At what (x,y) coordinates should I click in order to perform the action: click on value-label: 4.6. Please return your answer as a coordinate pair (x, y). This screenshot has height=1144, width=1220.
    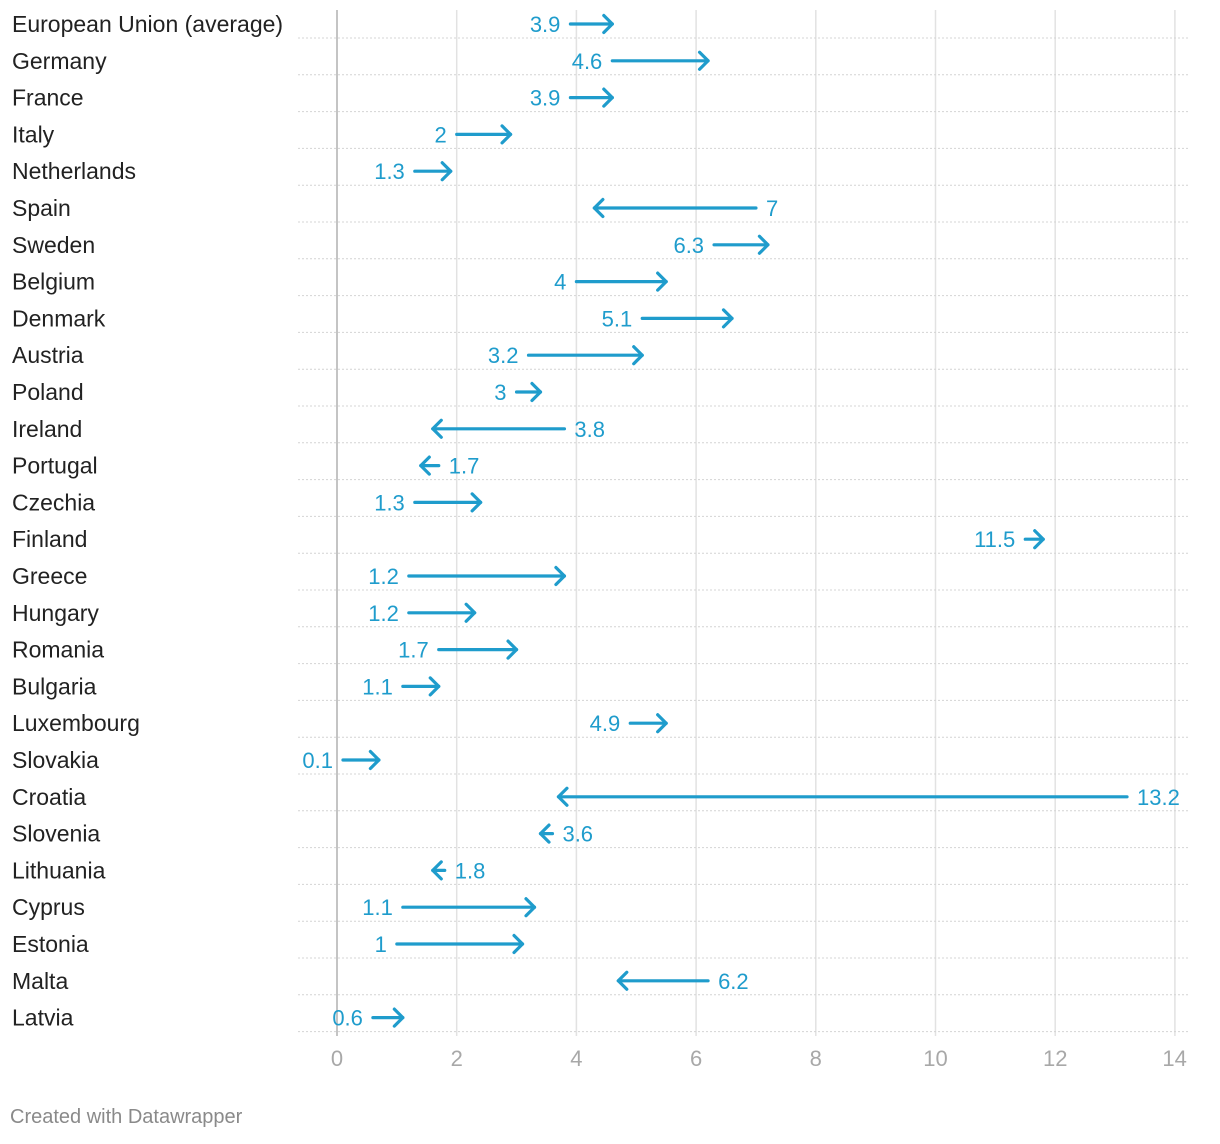
    Looking at the image, I should click on (587, 61).